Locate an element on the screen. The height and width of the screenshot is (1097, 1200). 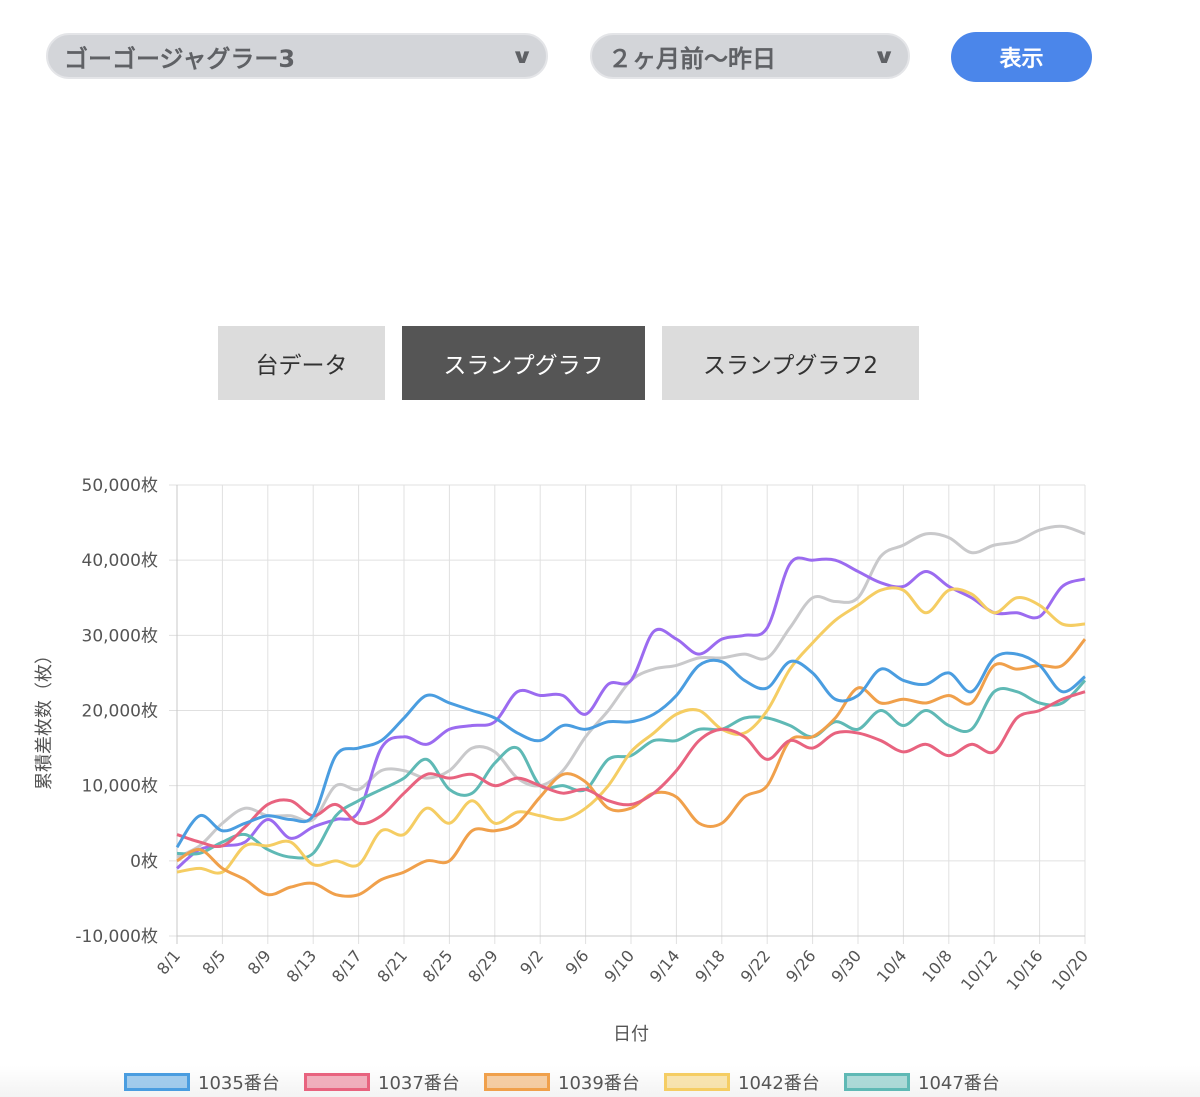
y-tick-label: 10,000枚 is located at coordinates (120, 787).